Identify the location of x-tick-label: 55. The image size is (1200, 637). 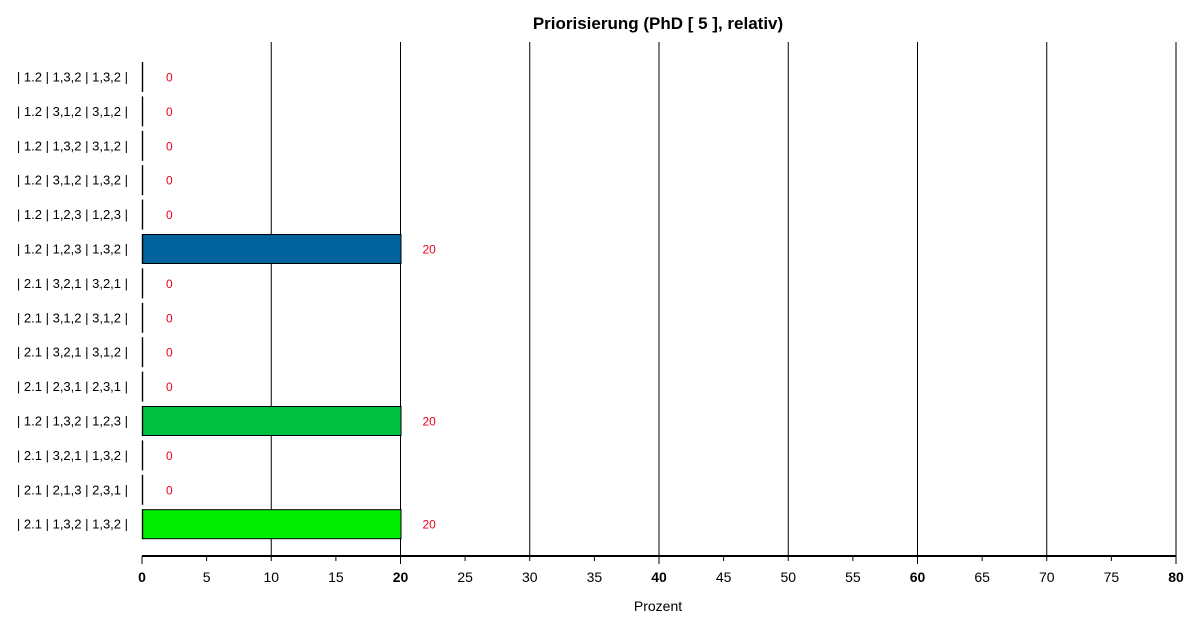
(853, 577).